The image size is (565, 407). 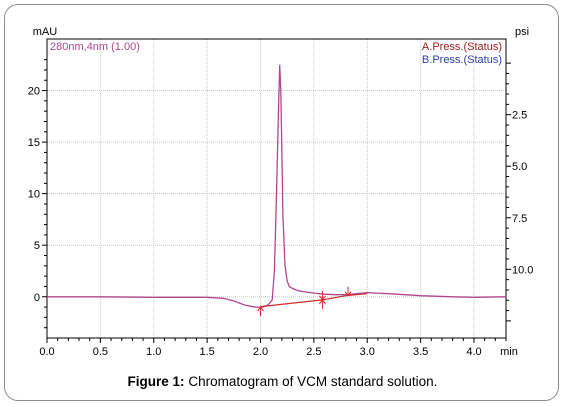 I want to click on x-tick-label: 3.5, so click(x=420, y=352).